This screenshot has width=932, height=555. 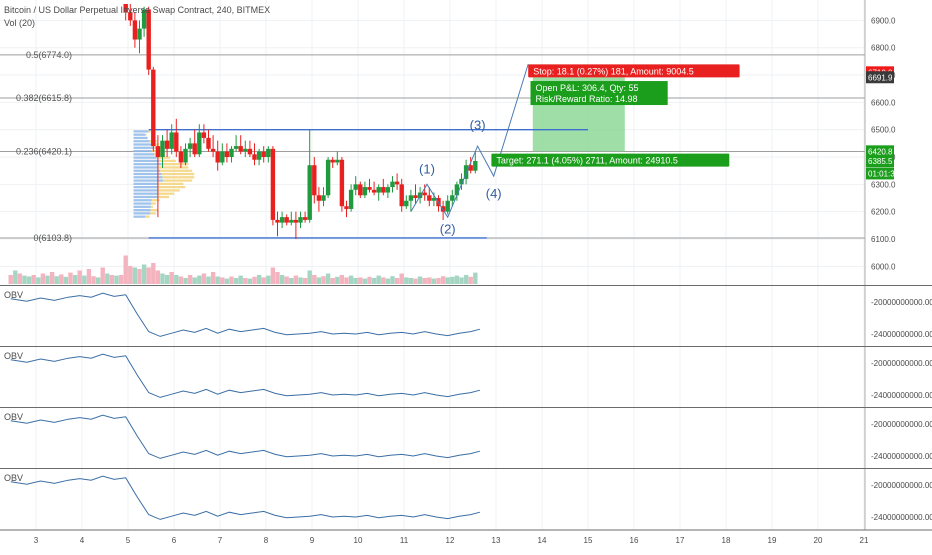 What do you see at coordinates (634, 71) in the screenshot?
I see `stop-label-bg` at bounding box center [634, 71].